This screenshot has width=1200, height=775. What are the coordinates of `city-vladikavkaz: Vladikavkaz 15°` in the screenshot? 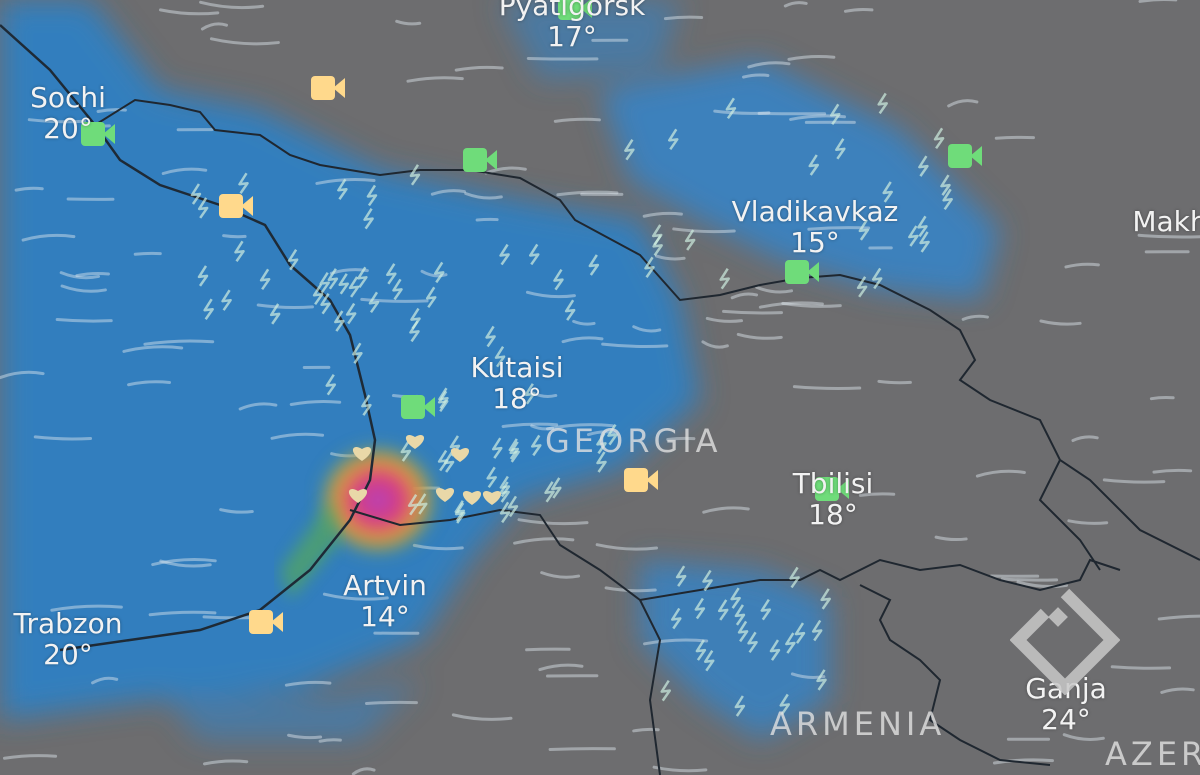 It's located at (815, 227).